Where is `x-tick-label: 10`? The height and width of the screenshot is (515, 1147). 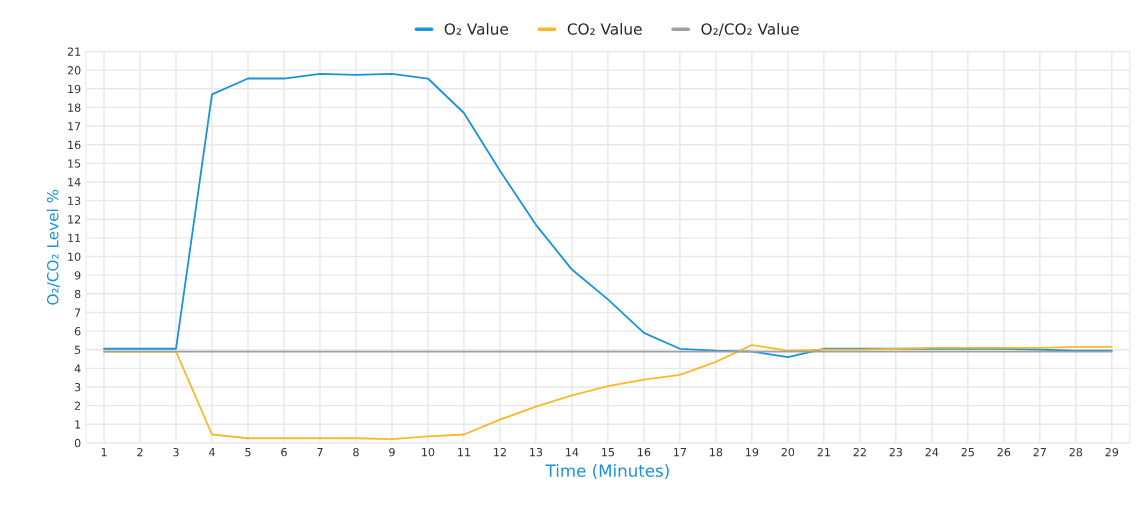
x-tick-label: 10 is located at coordinates (428, 452).